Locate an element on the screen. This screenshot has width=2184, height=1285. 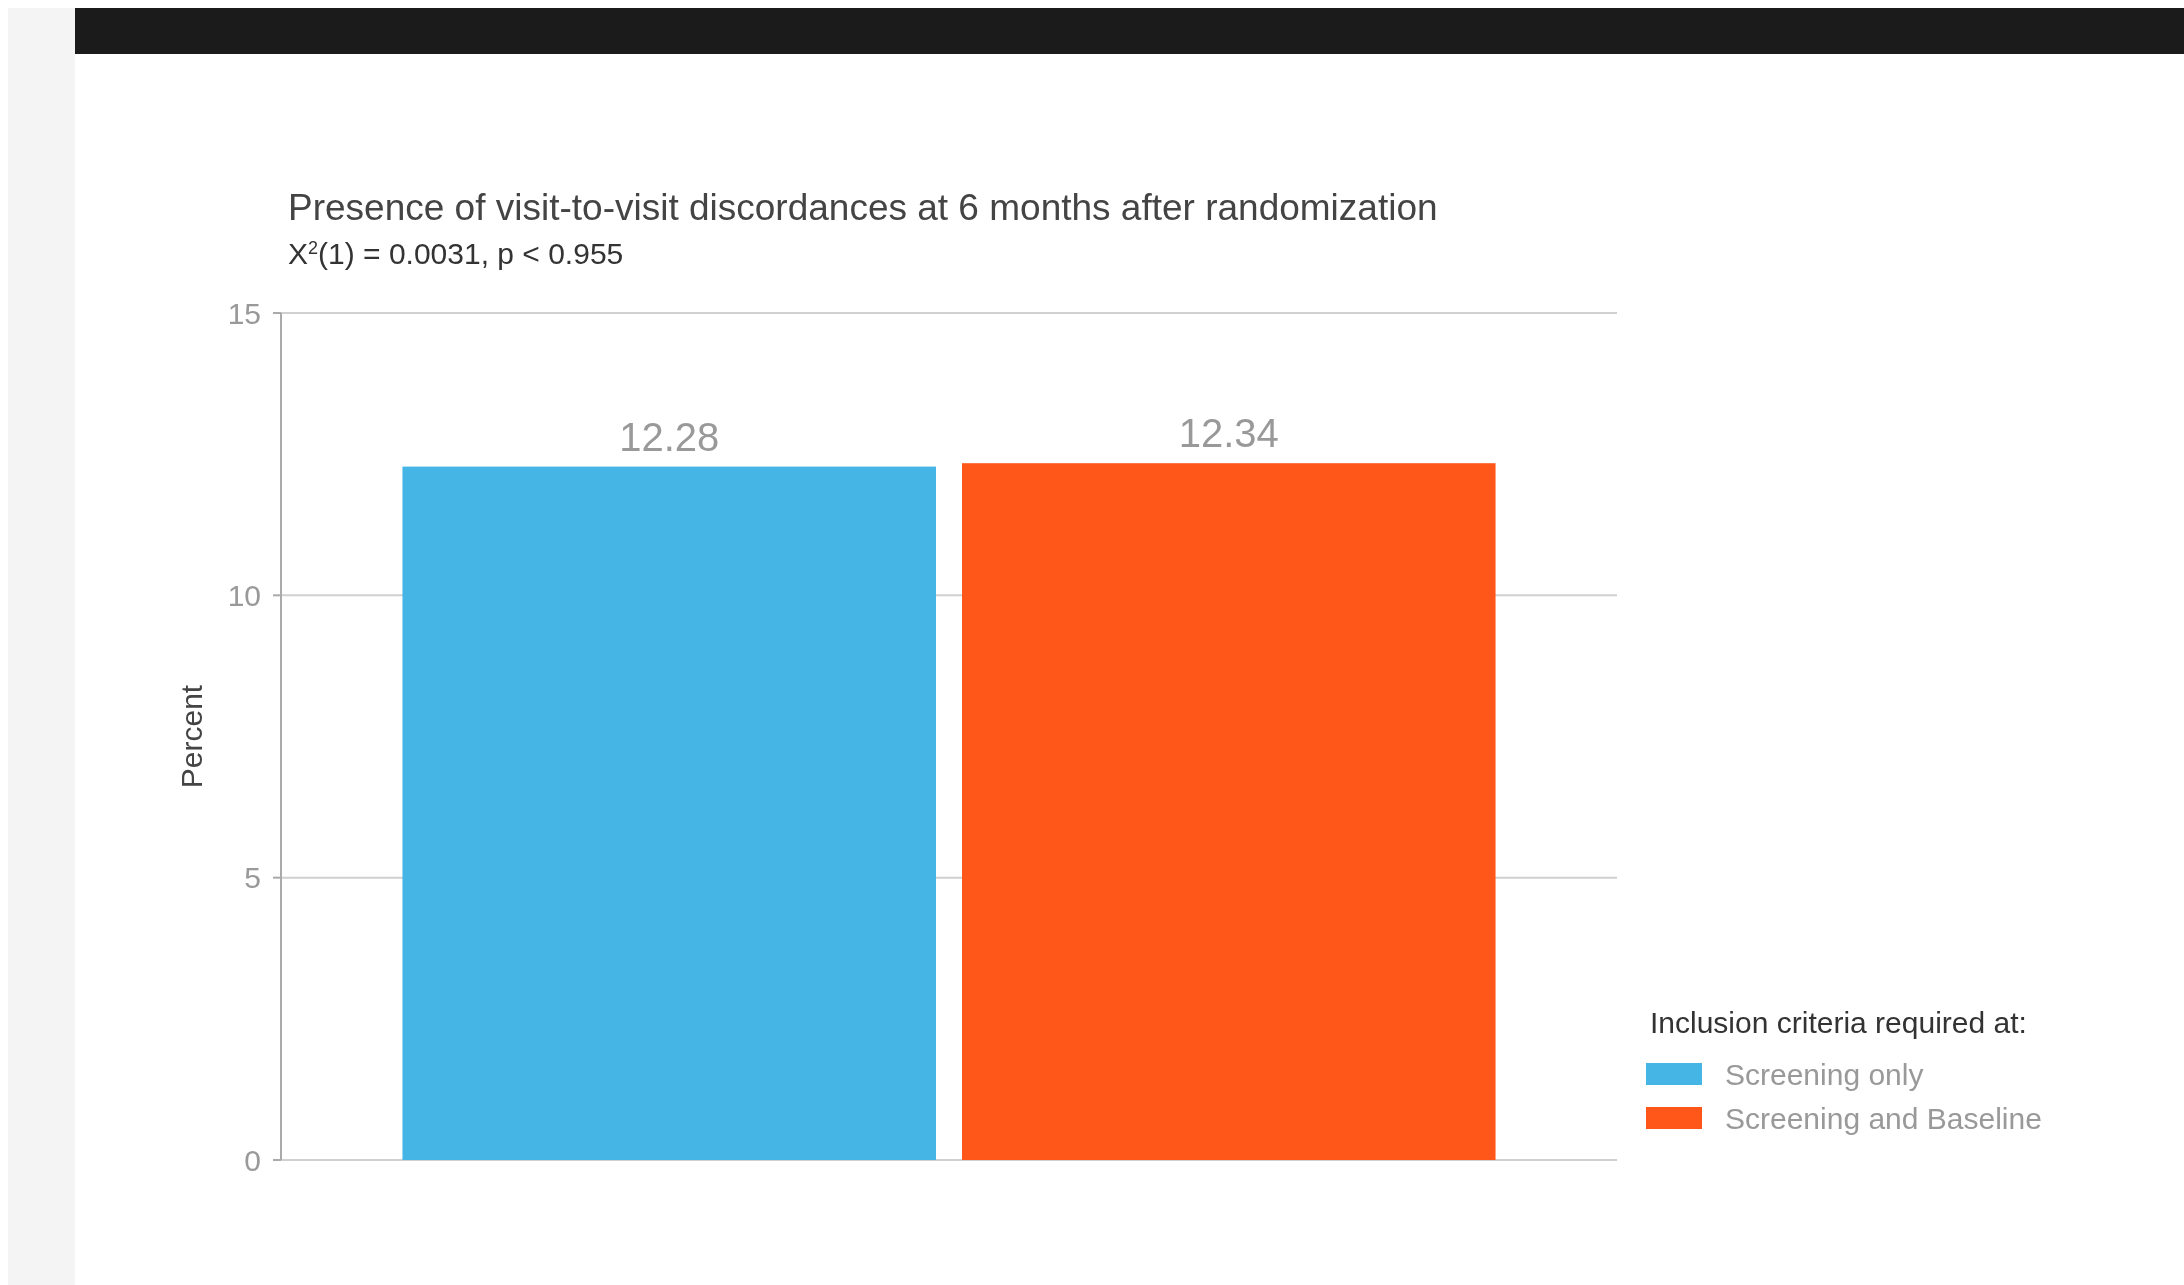
chart-title: Presence of visit-to-visit discordances at 6 months after randomization is located at coordinates (863, 207).